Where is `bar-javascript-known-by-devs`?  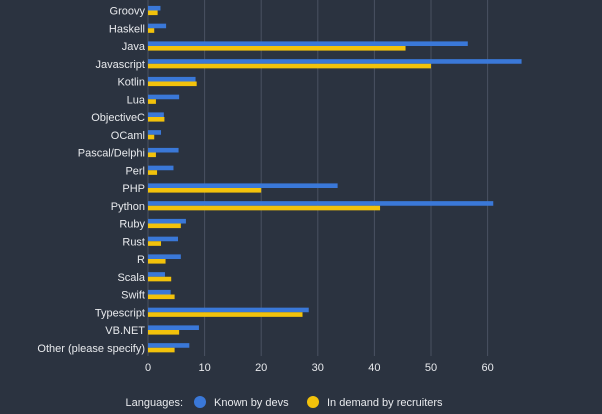 bar-javascript-known-by-devs is located at coordinates (335, 61).